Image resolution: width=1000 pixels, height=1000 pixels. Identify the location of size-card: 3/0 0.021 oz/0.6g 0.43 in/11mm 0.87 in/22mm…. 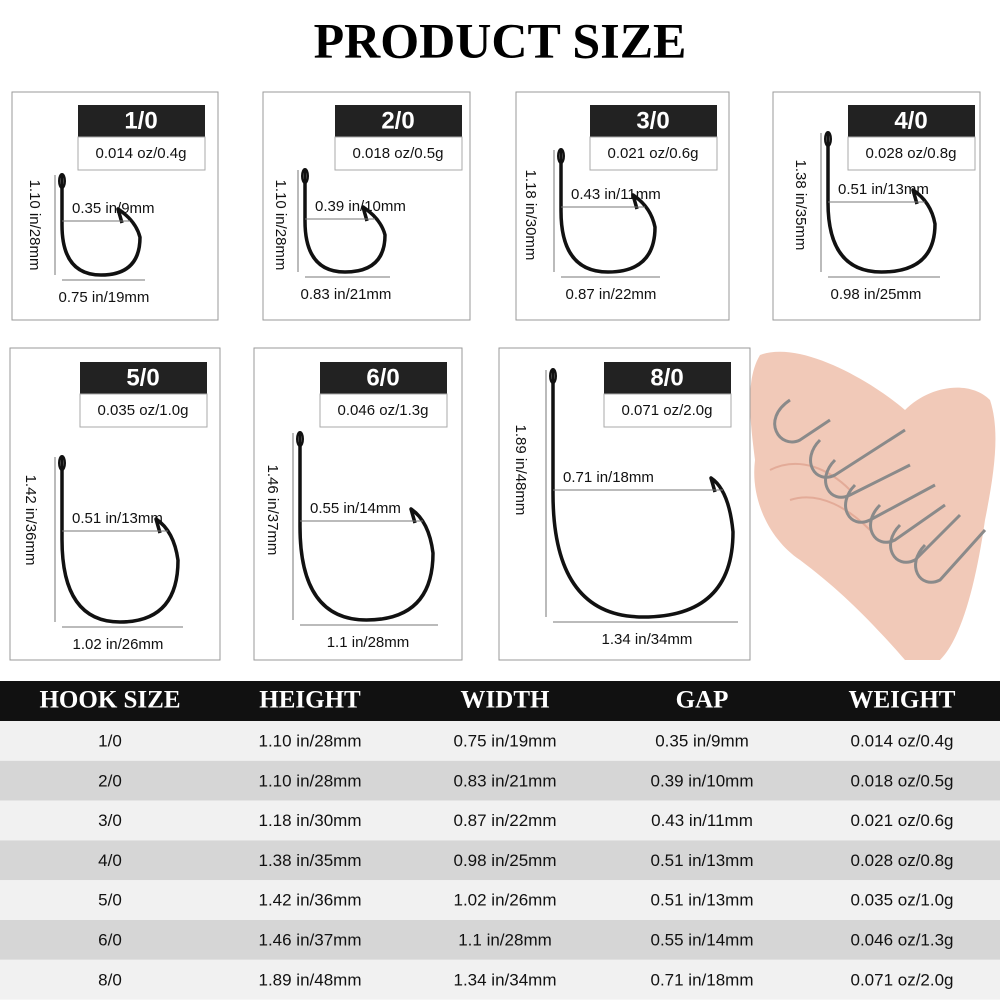
(622, 206).